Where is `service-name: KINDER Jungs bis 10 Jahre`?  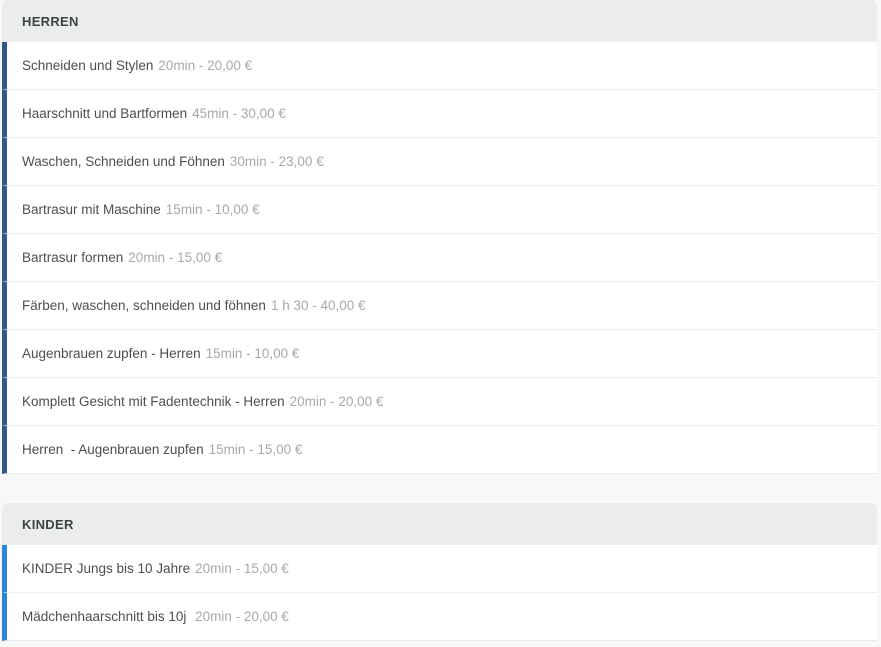
service-name: KINDER Jungs bis 10 Jahre is located at coordinates (106, 568).